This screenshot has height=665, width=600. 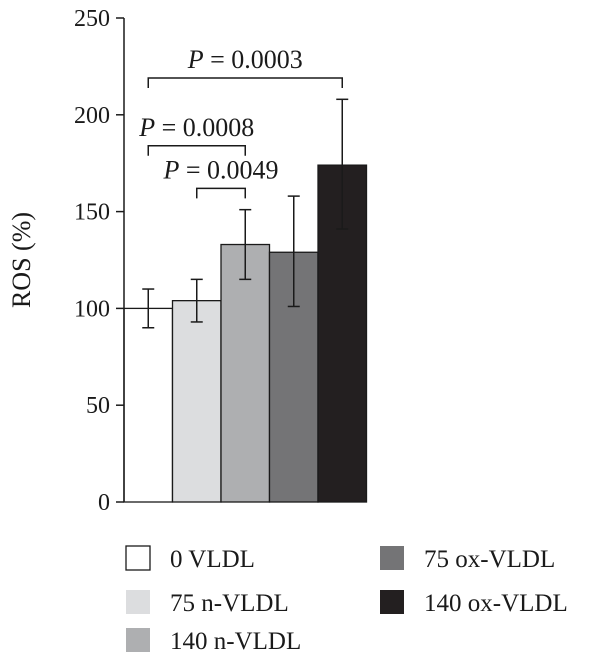 What do you see at coordinates (245, 59) in the screenshot?
I see `p-value-label-1: P = 0.0003` at bounding box center [245, 59].